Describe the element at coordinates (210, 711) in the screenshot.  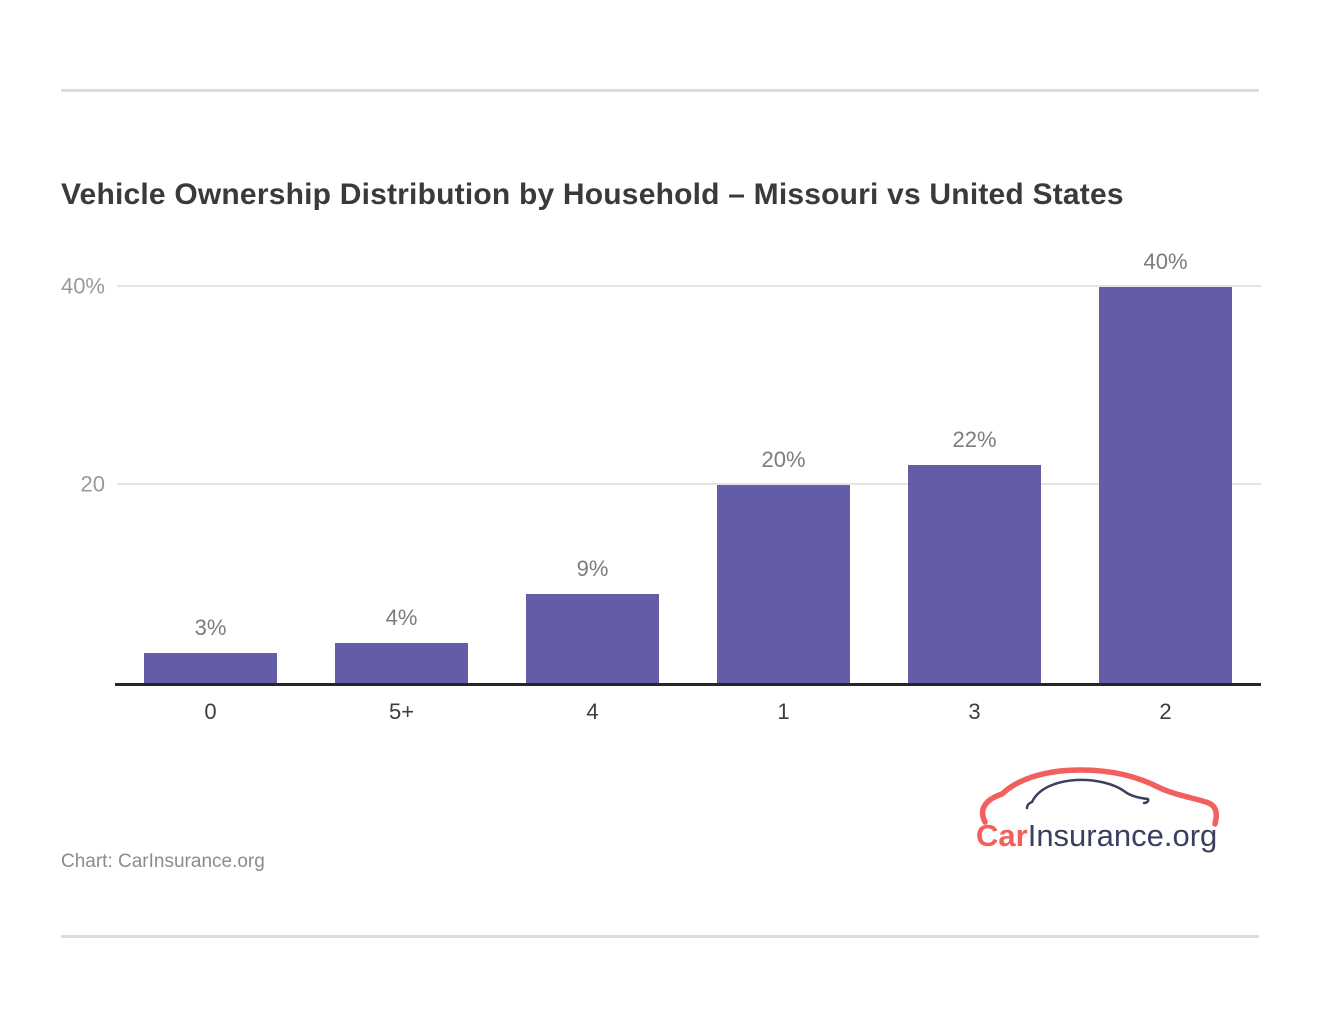
I see `x-axis-category-label: 0` at that location.